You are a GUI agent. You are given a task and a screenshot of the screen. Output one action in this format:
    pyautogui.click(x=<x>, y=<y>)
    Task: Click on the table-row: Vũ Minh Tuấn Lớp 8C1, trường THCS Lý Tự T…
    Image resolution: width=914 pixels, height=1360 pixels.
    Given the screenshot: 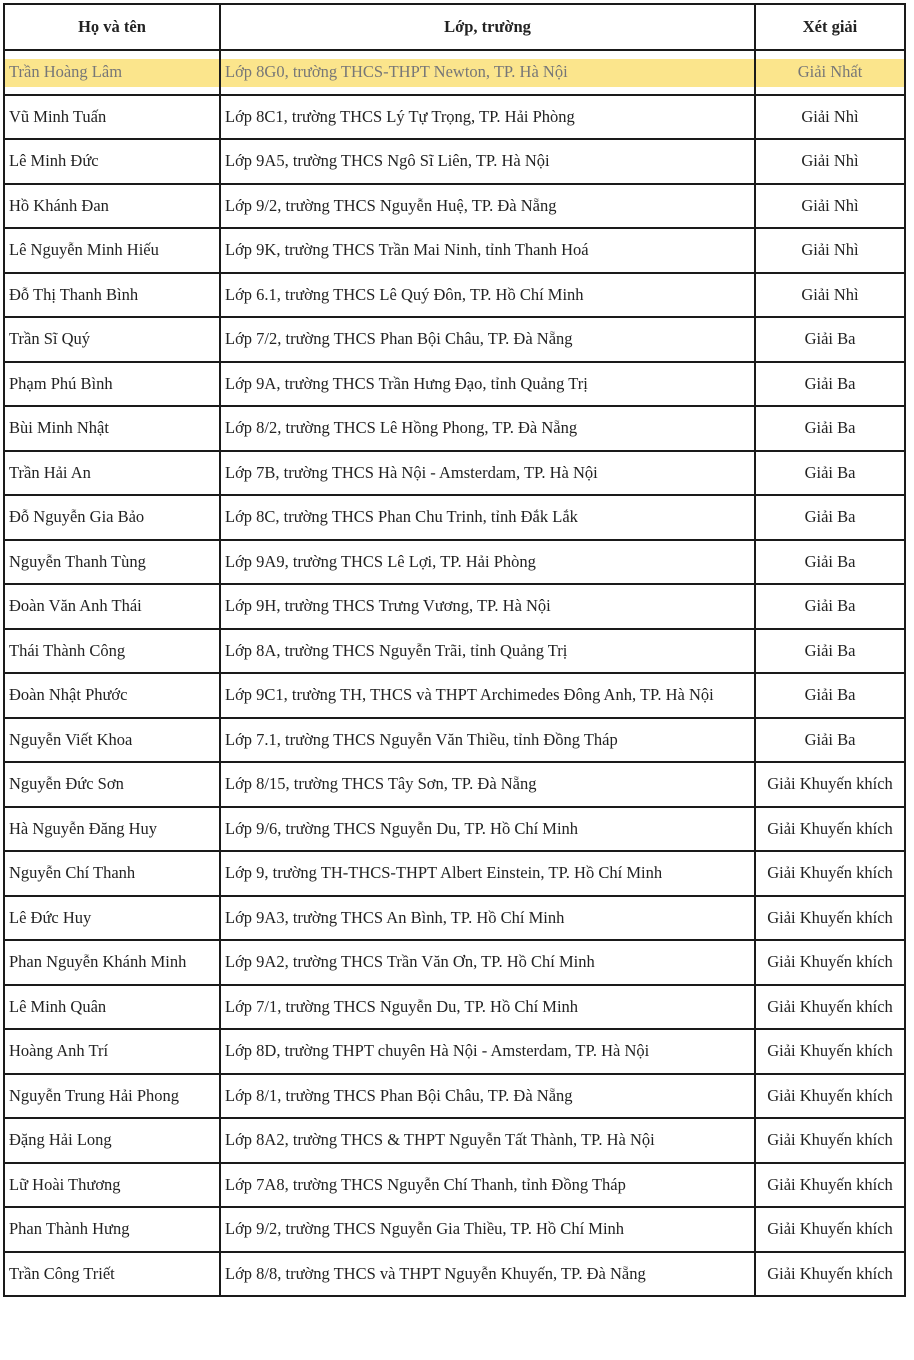 What is the action you would take?
    pyautogui.click(x=454, y=116)
    